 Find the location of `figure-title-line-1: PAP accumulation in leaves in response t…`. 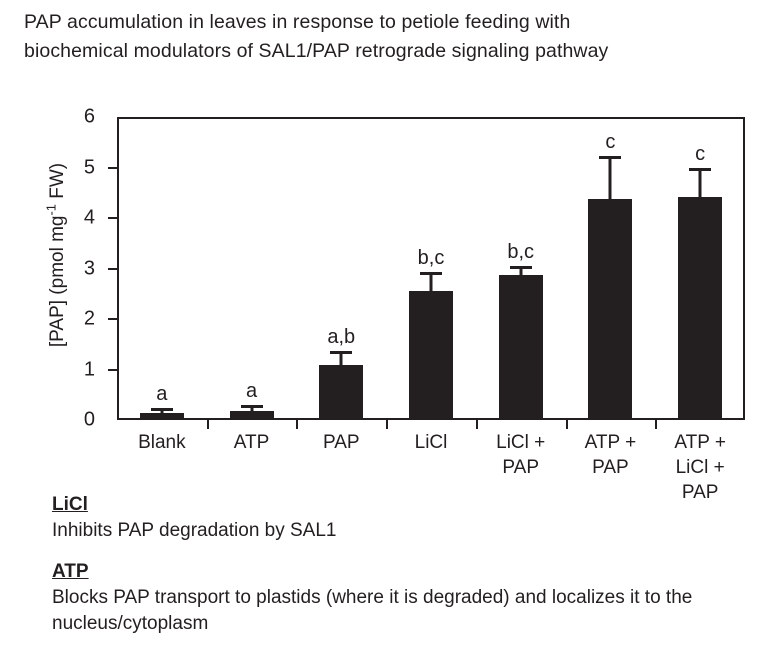

figure-title-line-1: PAP accumulation in leaves in response t… is located at coordinates (297, 22).